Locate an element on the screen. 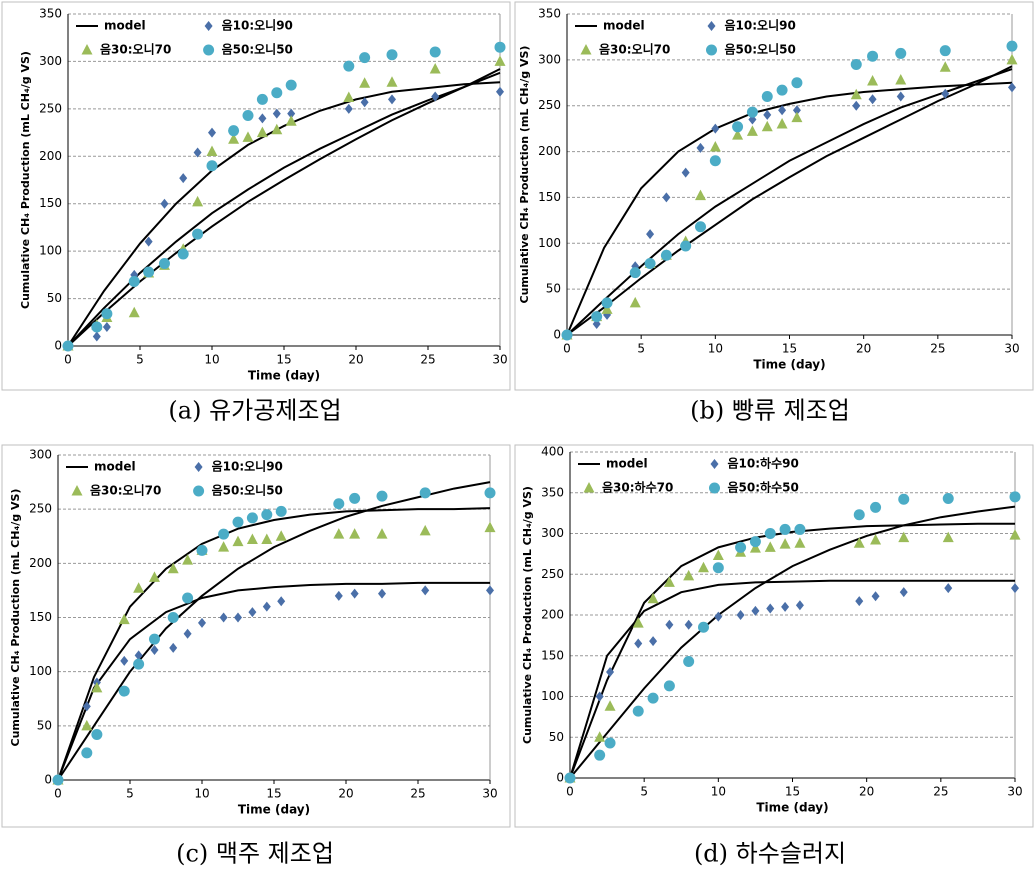  x-axis-label: Time (day) is located at coordinates (792, 808).